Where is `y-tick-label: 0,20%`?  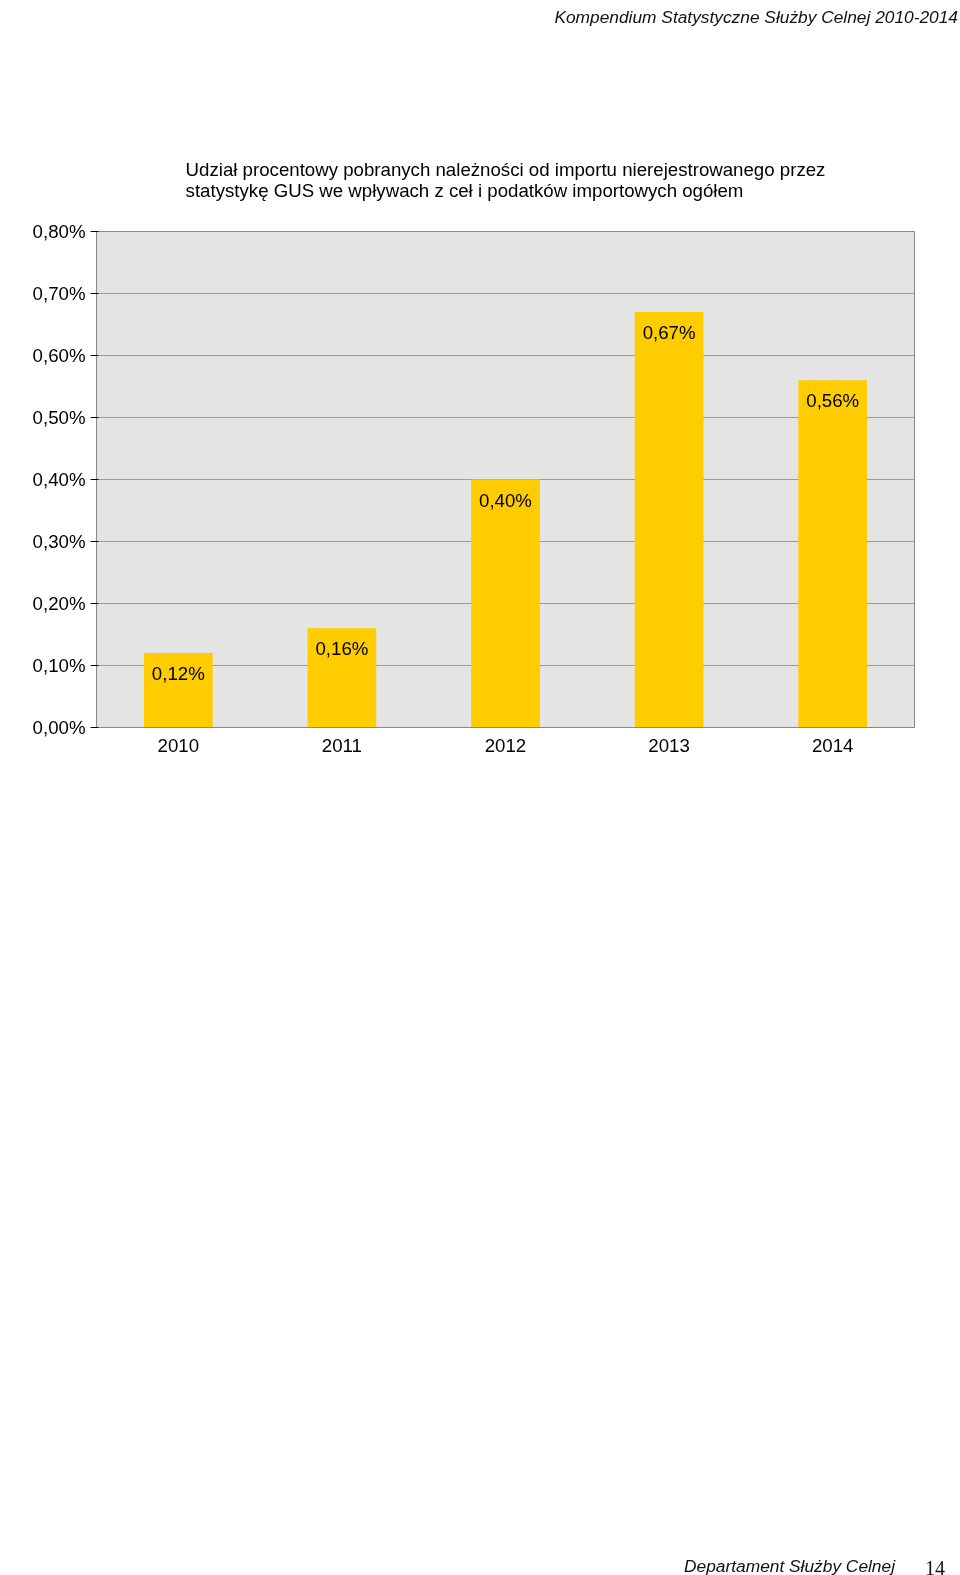
y-tick-label: 0,20% is located at coordinates (59, 603).